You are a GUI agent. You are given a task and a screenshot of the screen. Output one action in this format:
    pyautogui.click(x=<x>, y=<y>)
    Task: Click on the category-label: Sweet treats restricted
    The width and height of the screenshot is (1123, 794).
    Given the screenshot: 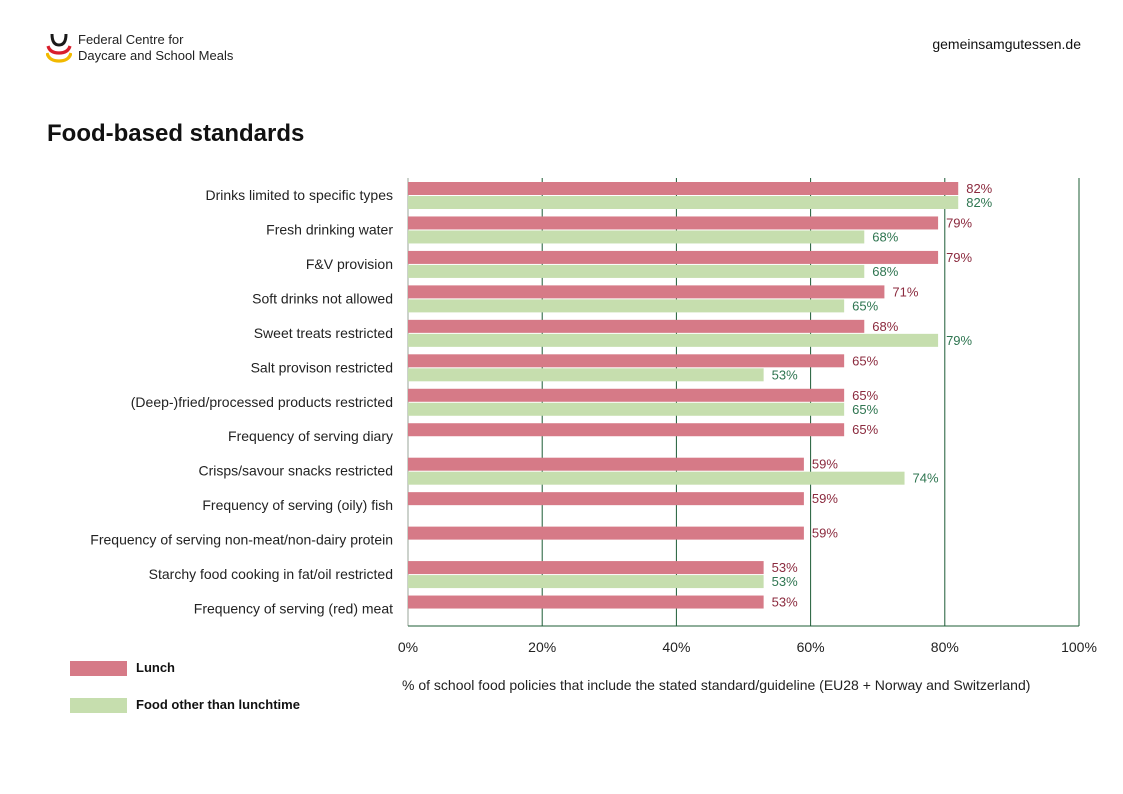 What is the action you would take?
    pyautogui.click(x=323, y=333)
    